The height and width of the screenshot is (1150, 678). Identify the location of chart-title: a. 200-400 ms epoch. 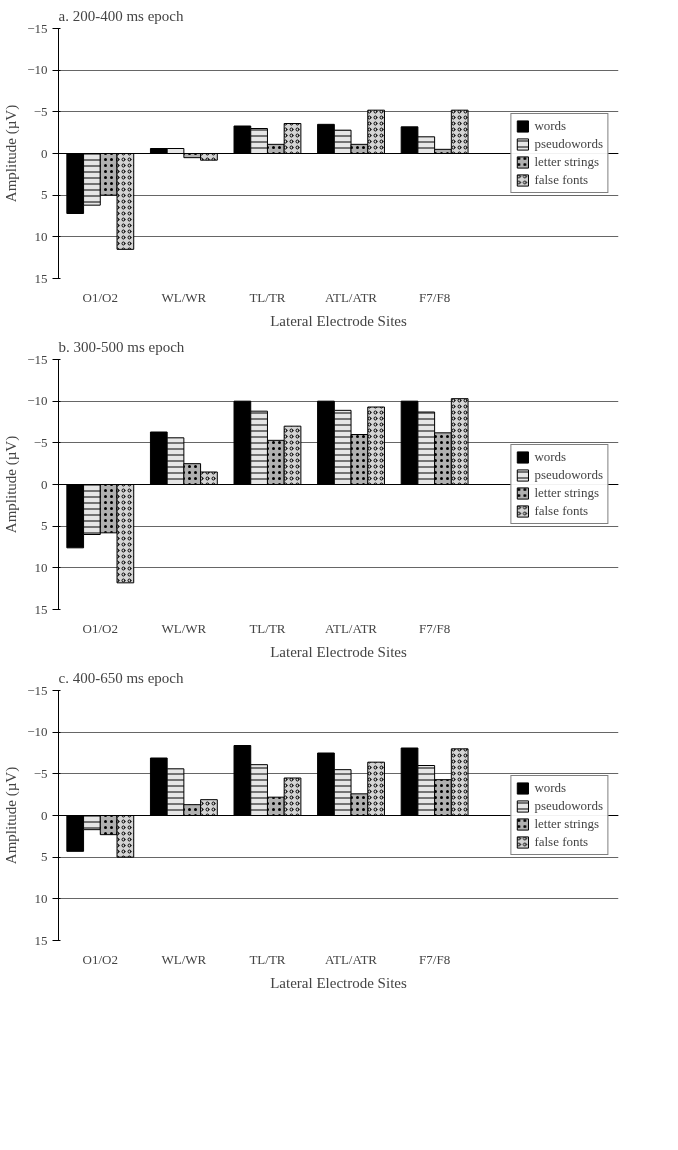
(121, 15).